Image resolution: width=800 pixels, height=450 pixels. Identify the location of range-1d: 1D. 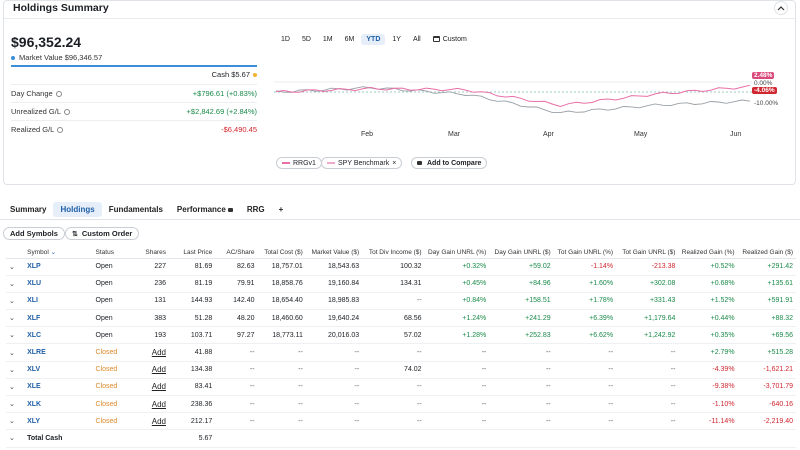
(285, 39).